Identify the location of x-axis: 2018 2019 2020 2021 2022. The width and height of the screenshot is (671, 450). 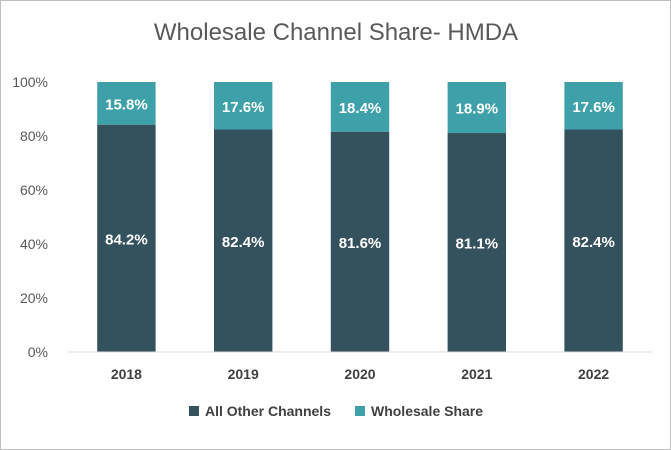
(360, 366).